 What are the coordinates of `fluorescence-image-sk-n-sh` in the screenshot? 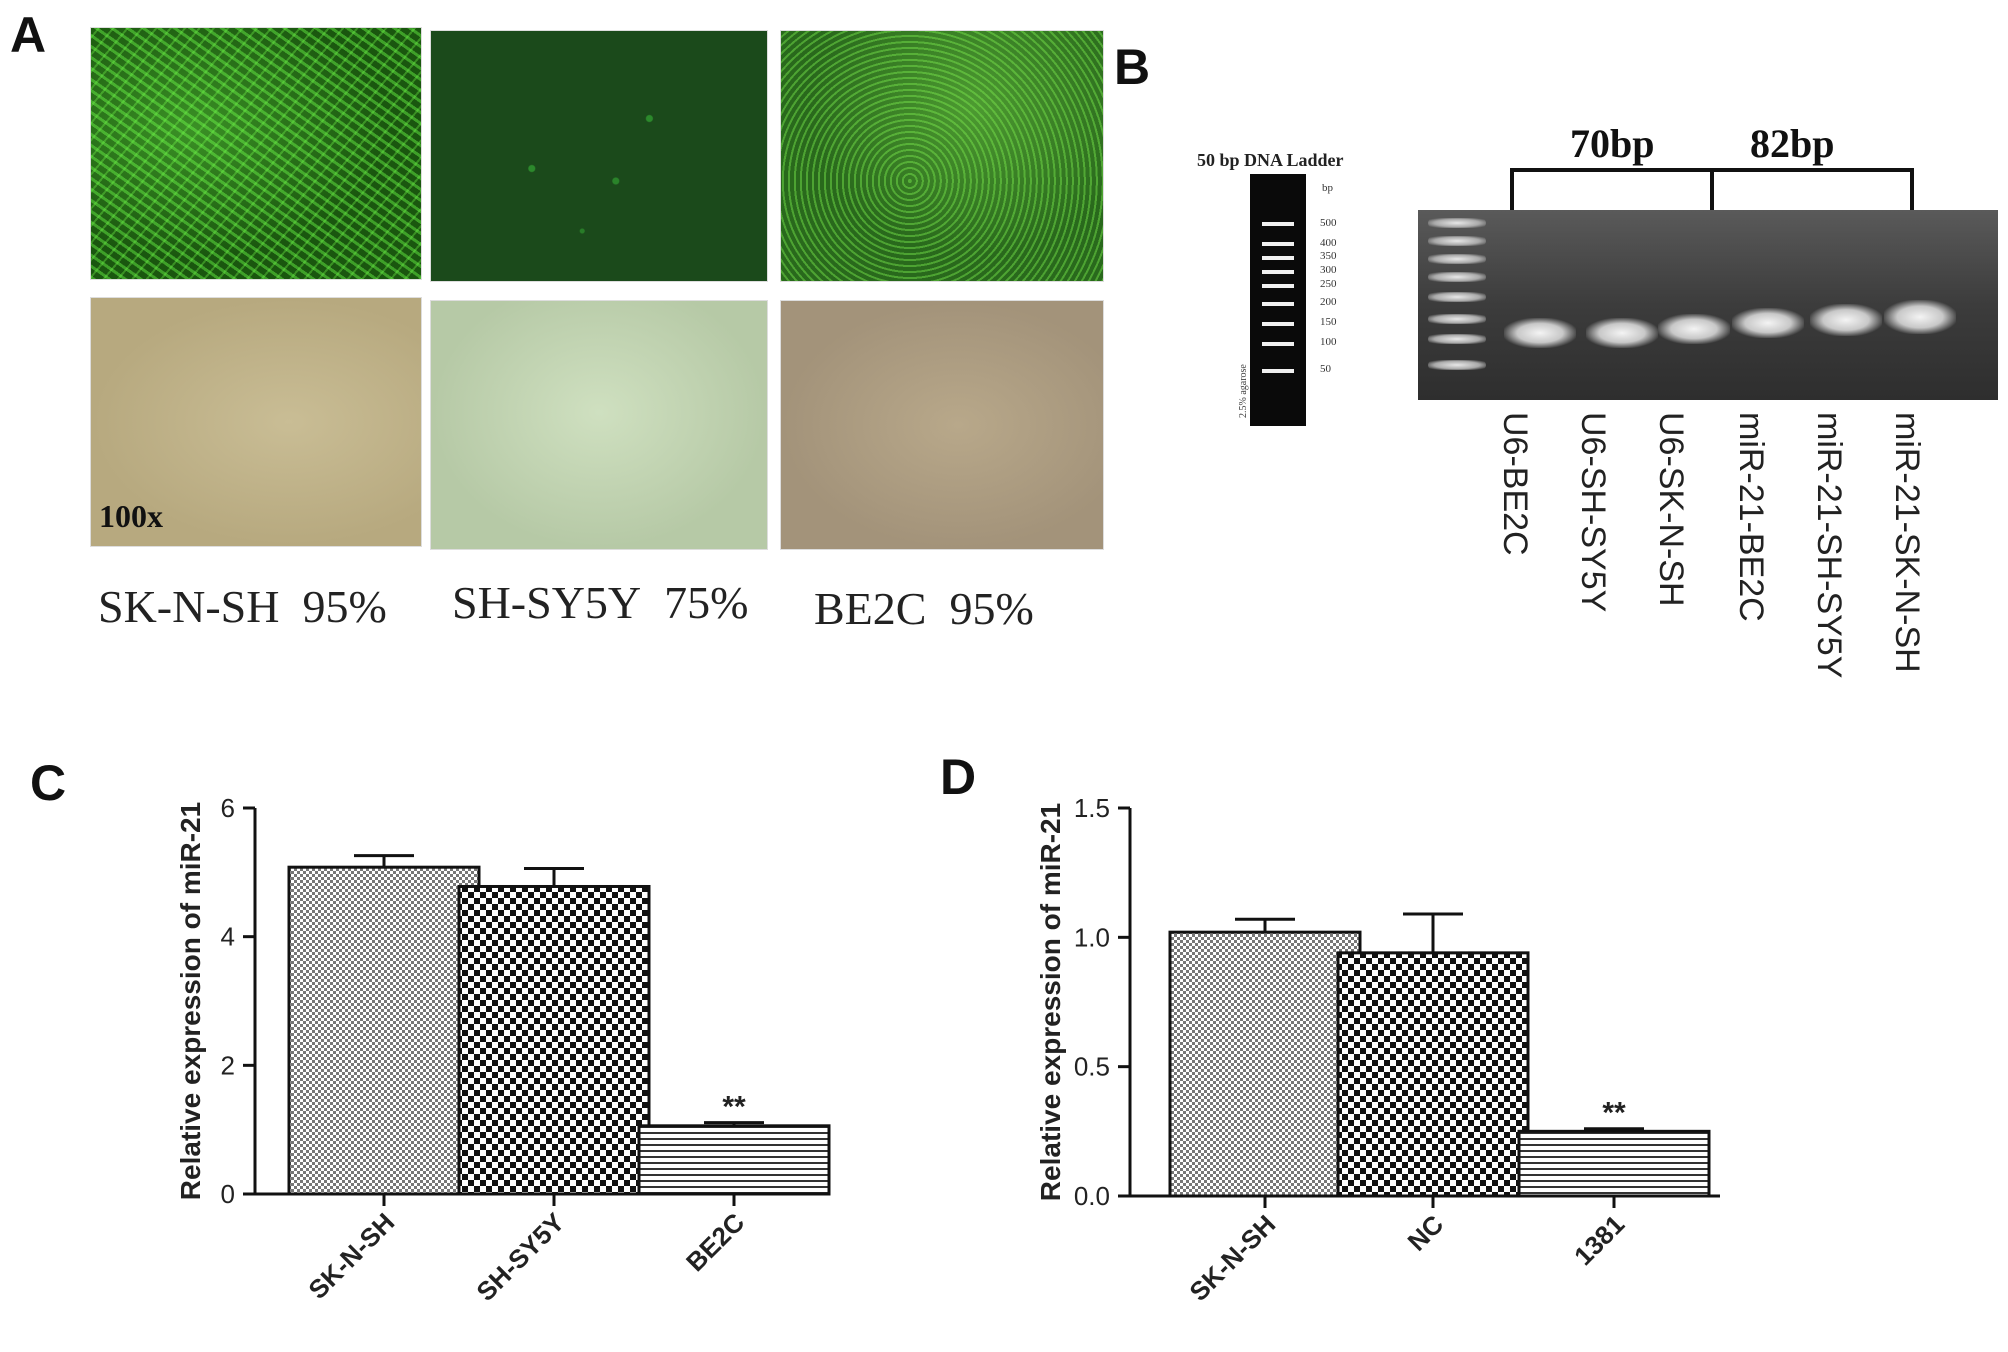 It's located at (256, 153).